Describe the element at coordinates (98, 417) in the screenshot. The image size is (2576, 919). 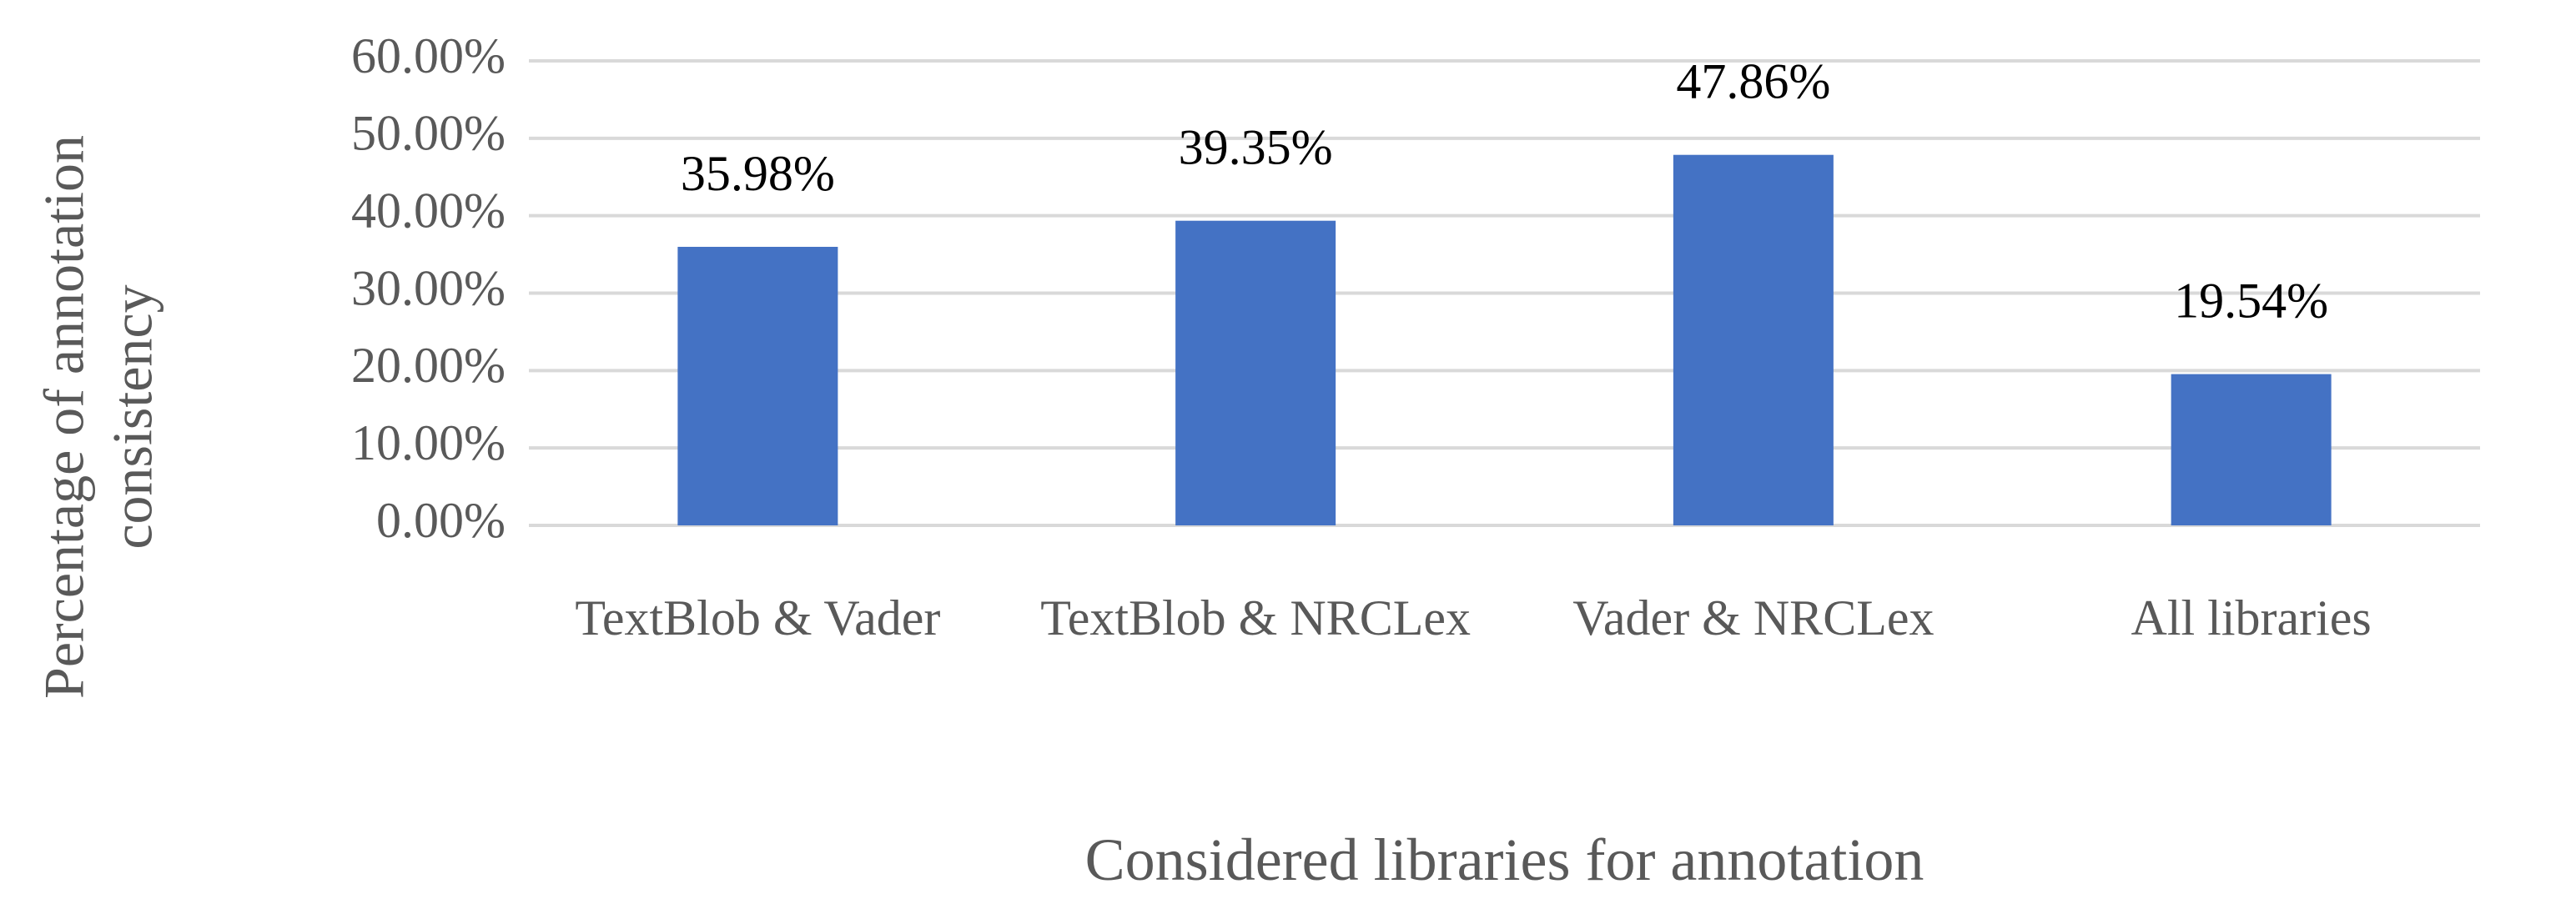
I see `y-axis-title: Percentage of annotation consistency` at that location.